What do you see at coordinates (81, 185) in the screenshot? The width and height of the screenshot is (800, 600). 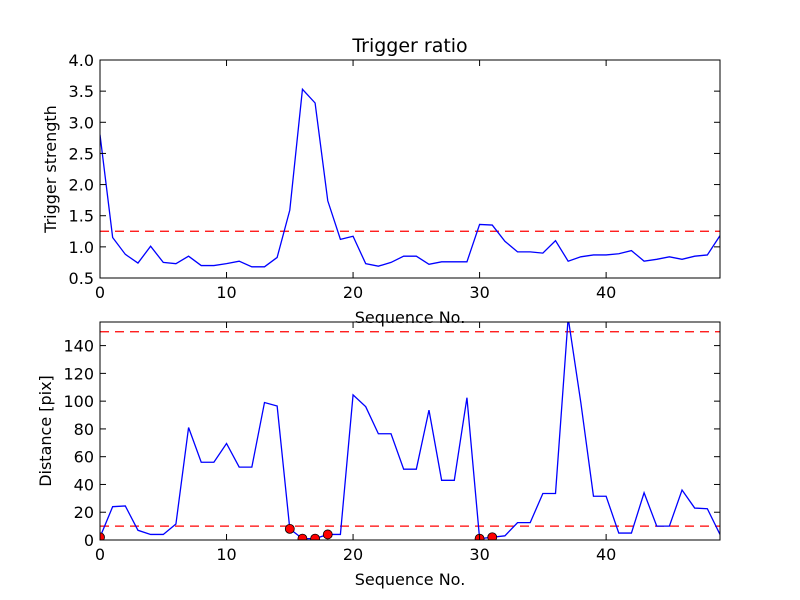 I see `y-tick-label: 2.0` at bounding box center [81, 185].